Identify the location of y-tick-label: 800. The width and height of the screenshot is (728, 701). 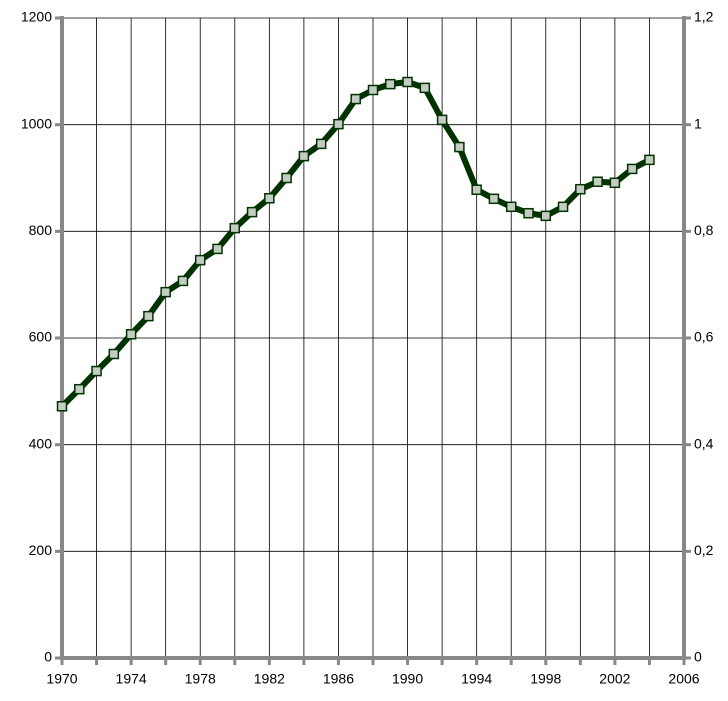
(41, 230).